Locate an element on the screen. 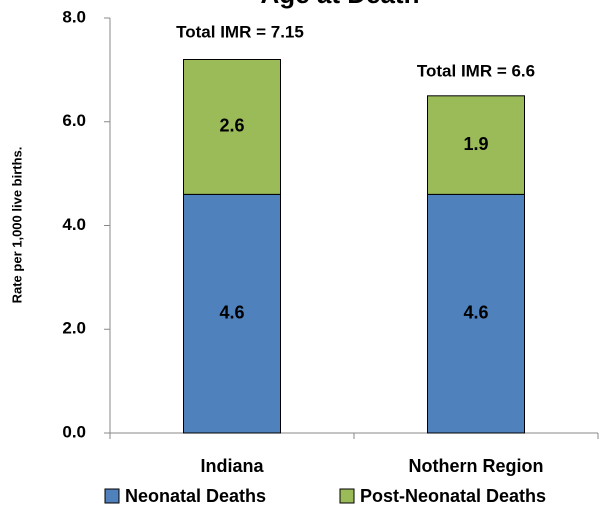 This screenshot has width=607, height=518. chart-title: Age at Death is located at coordinates (340, 4).